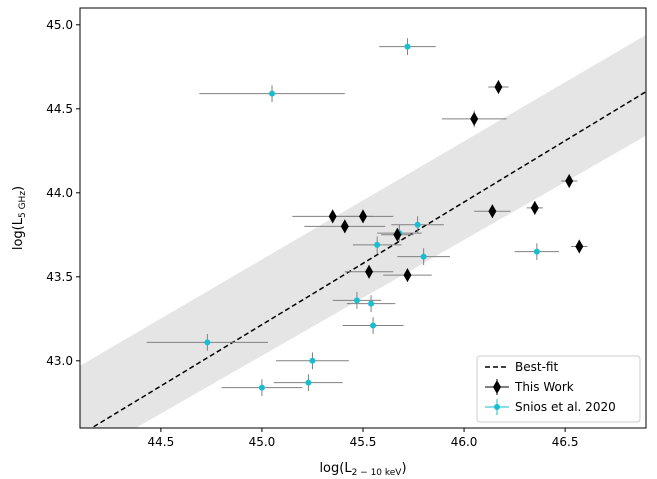 The image size is (657, 479). What do you see at coordinates (59, 361) in the screenshot?
I see `y-tick-label-0: 43.0` at bounding box center [59, 361].